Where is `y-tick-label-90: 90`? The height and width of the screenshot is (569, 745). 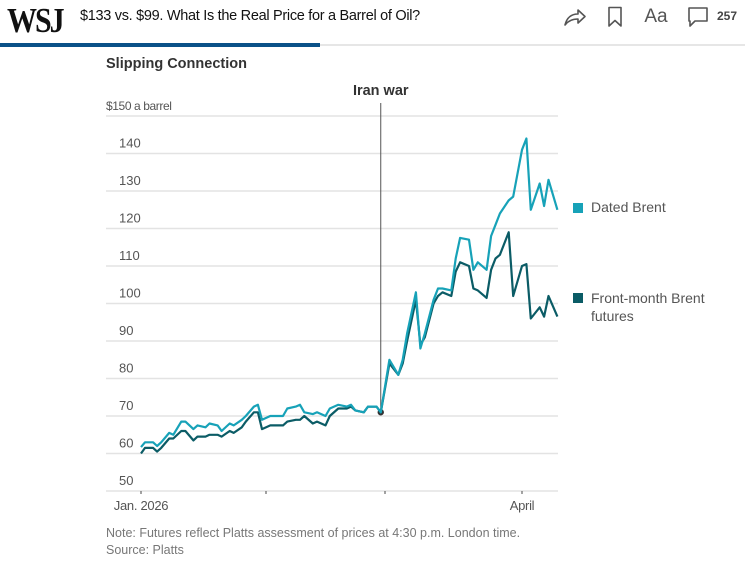
y-tick-label-90: 90 is located at coordinates (126, 330).